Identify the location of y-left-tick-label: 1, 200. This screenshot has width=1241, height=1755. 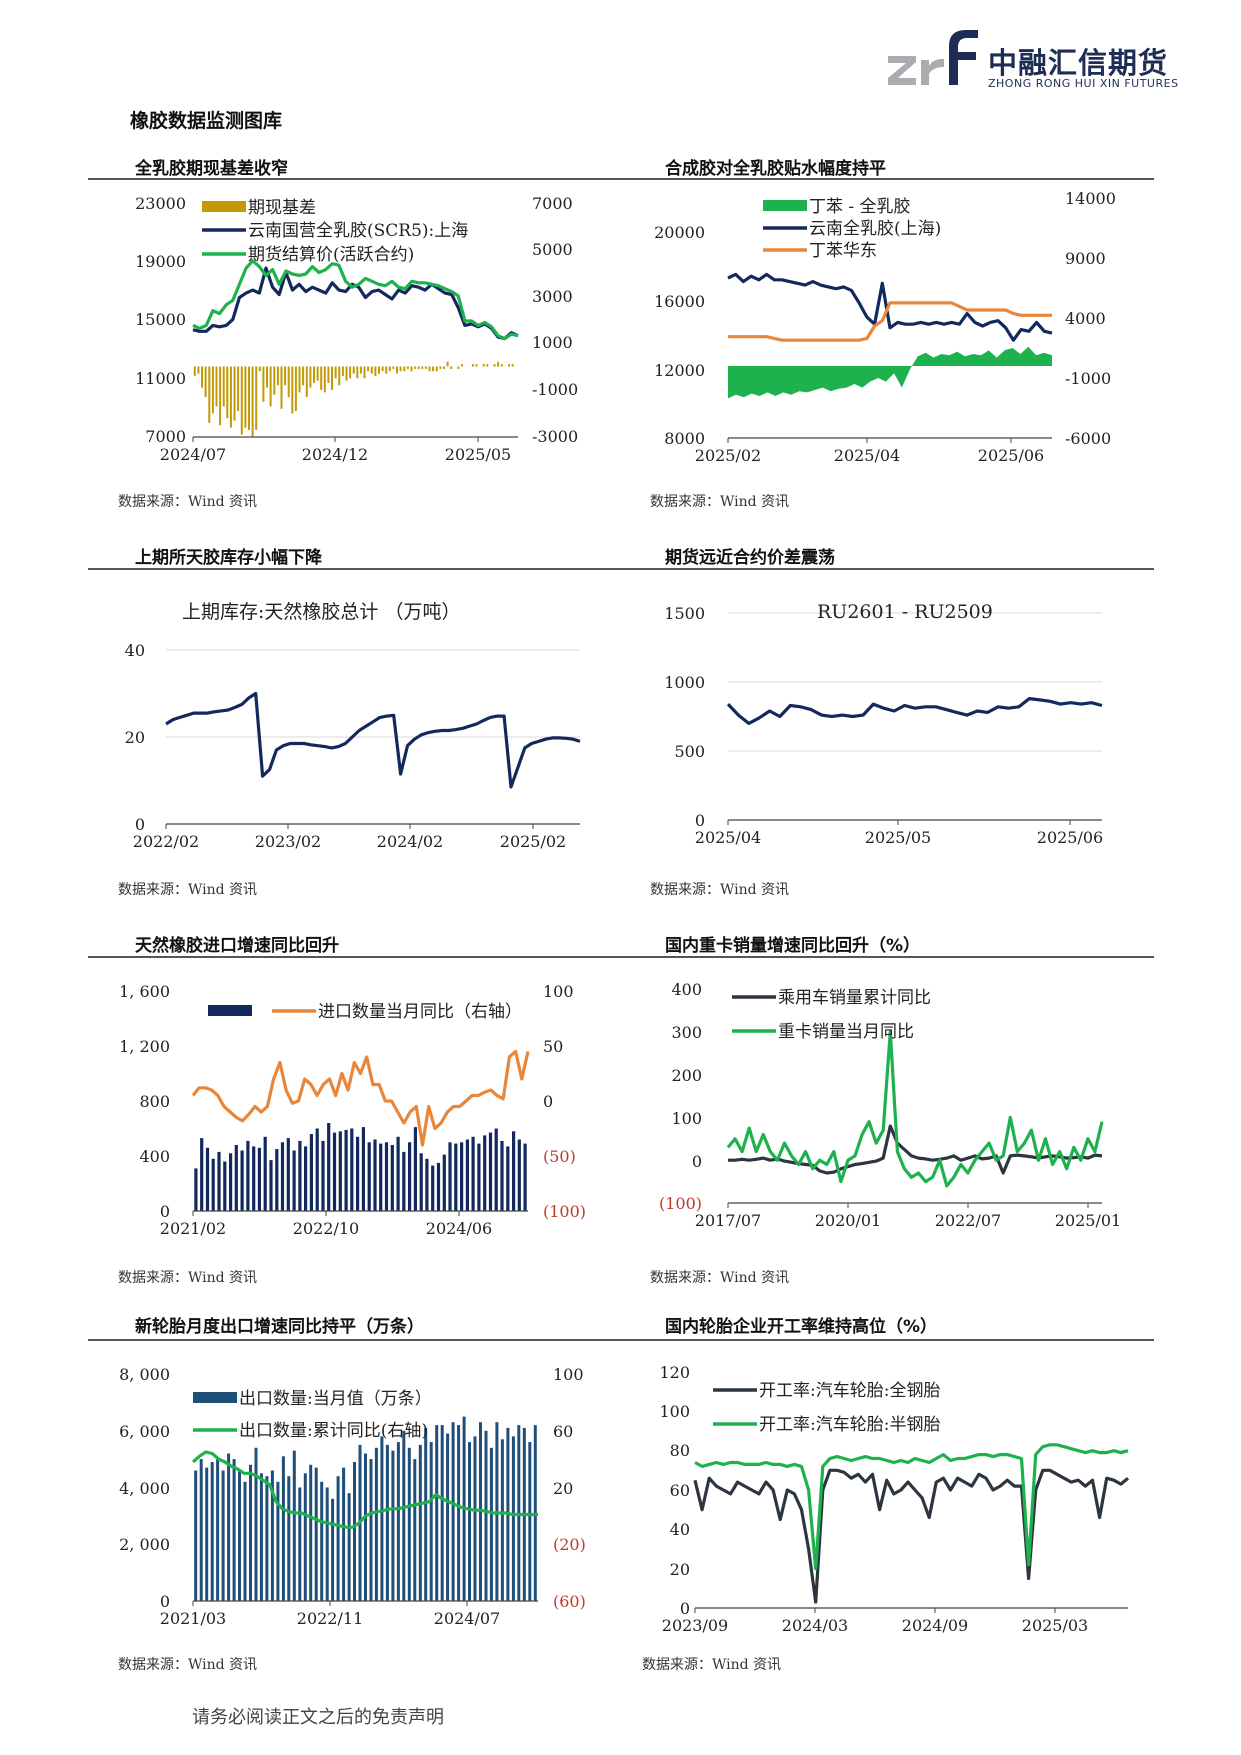
(144, 1046).